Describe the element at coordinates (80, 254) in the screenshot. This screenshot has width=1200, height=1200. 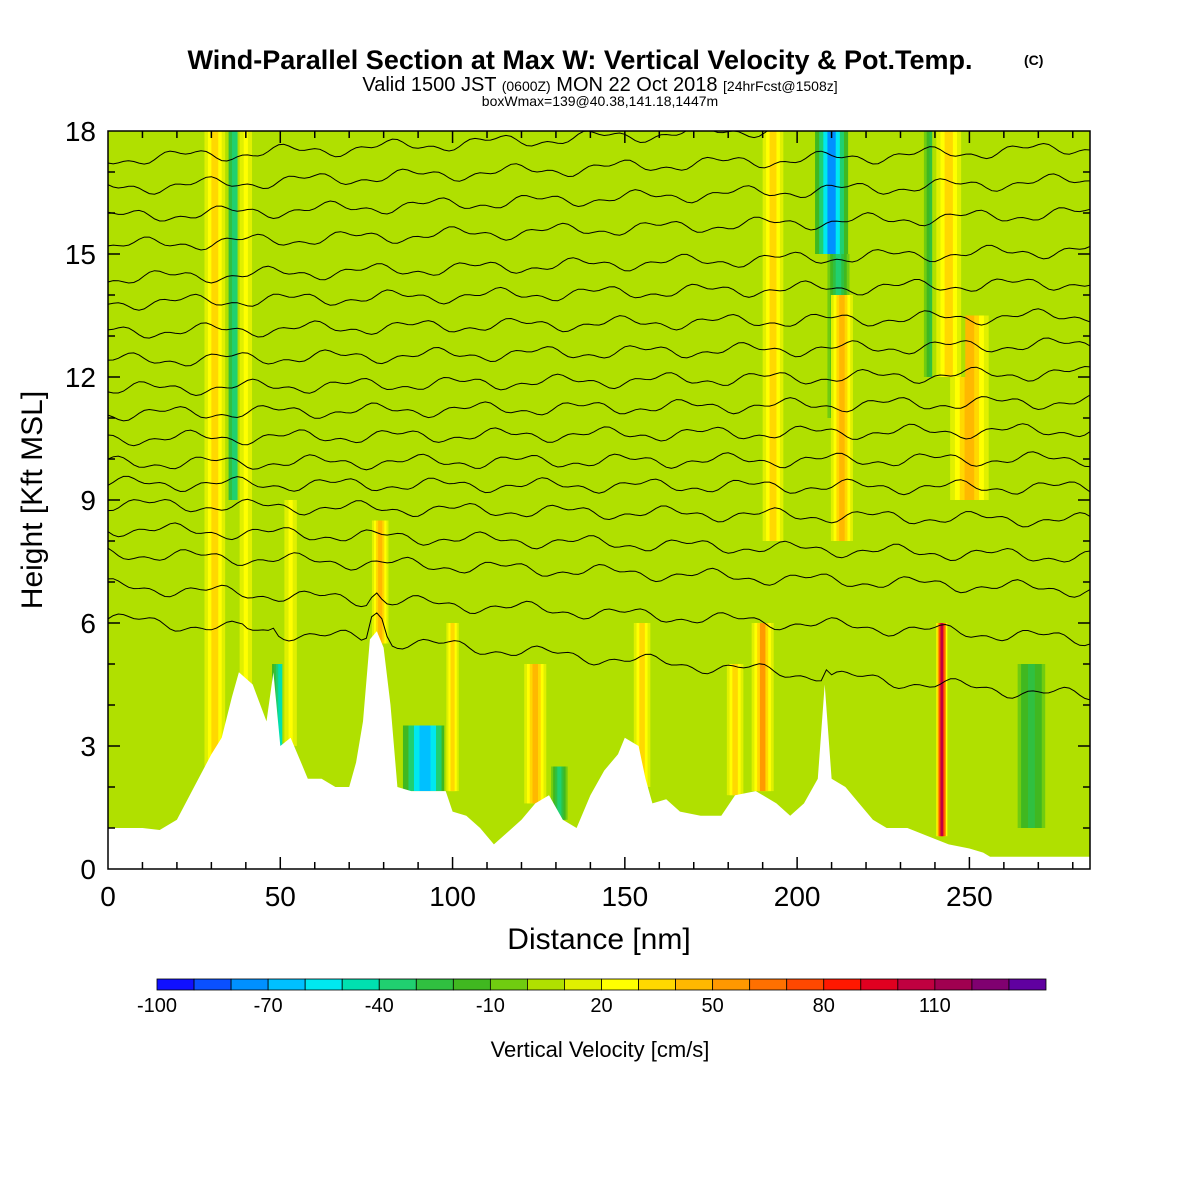
I see `y-tick-label: 15` at that location.